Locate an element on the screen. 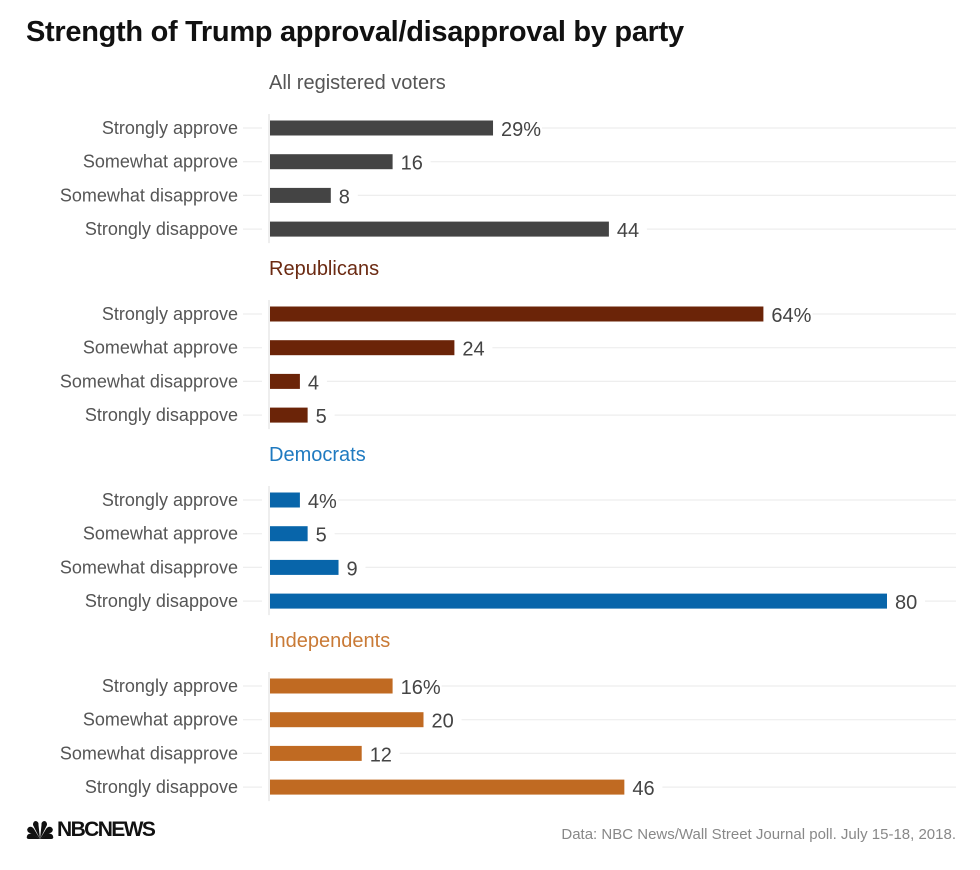  data-label: 46 is located at coordinates (643, 789).